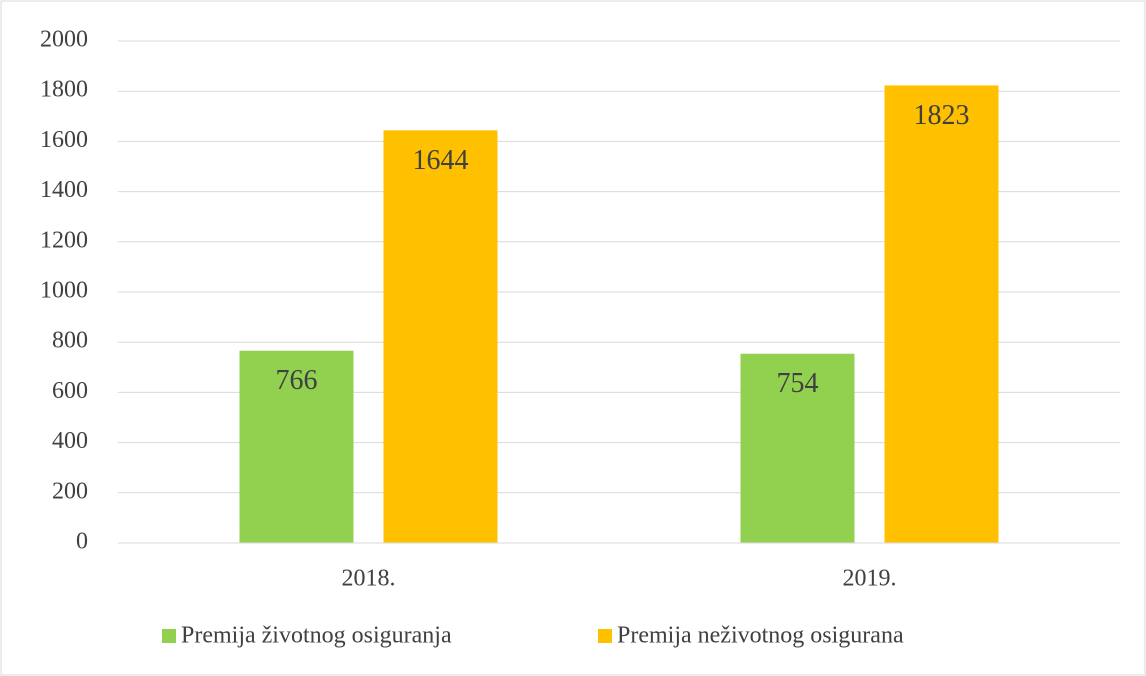 Image resolution: width=1146 pixels, height=676 pixels. Describe the element at coordinates (369, 579) in the screenshot. I see `x-tick-label: 2018.` at that location.